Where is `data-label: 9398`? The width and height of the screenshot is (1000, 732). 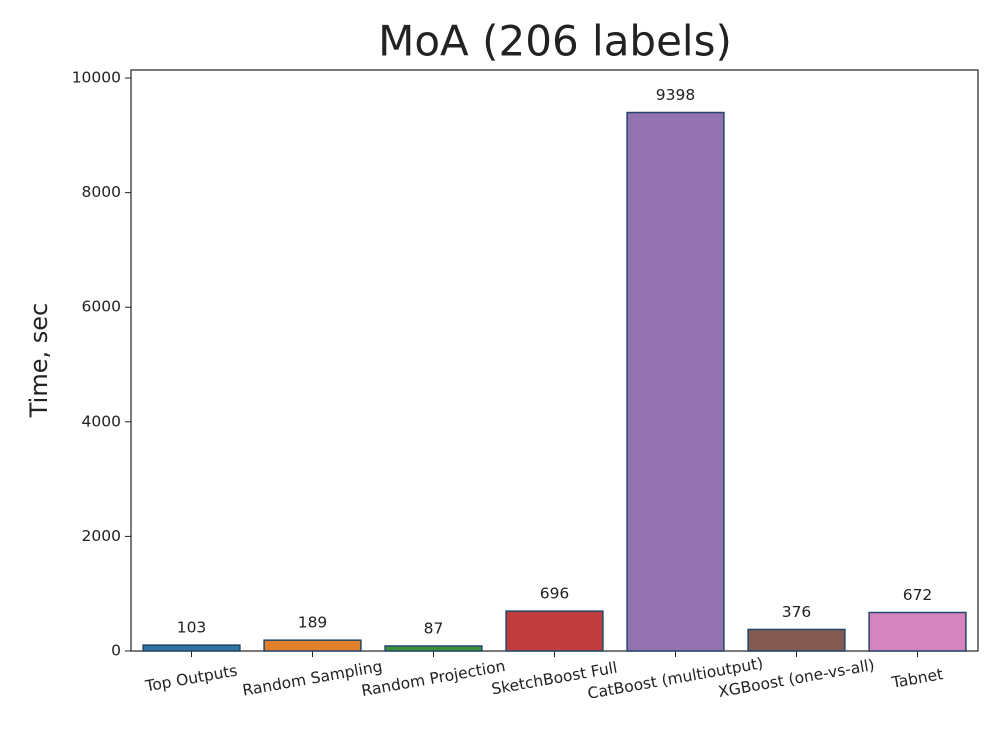 data-label: 9398 is located at coordinates (675, 95).